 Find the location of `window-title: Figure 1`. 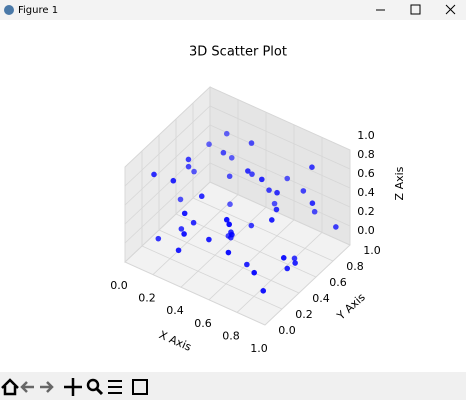

window-title: Figure 1 is located at coordinates (38, 10).